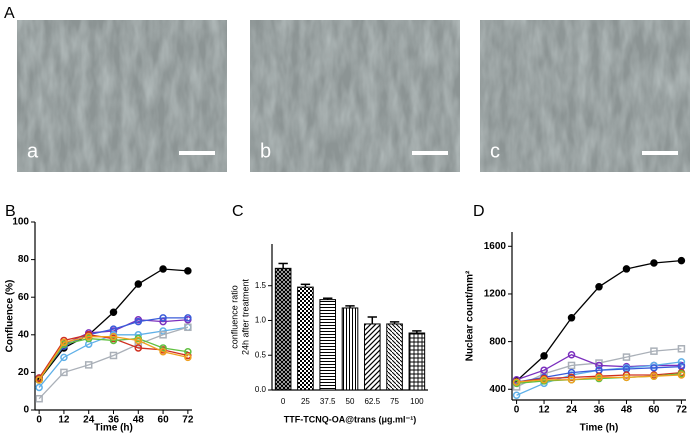 The image size is (691, 436). Describe the element at coordinates (470, 315) in the screenshot. I see `y-axis-label: Nuclear count/mm²` at that location.